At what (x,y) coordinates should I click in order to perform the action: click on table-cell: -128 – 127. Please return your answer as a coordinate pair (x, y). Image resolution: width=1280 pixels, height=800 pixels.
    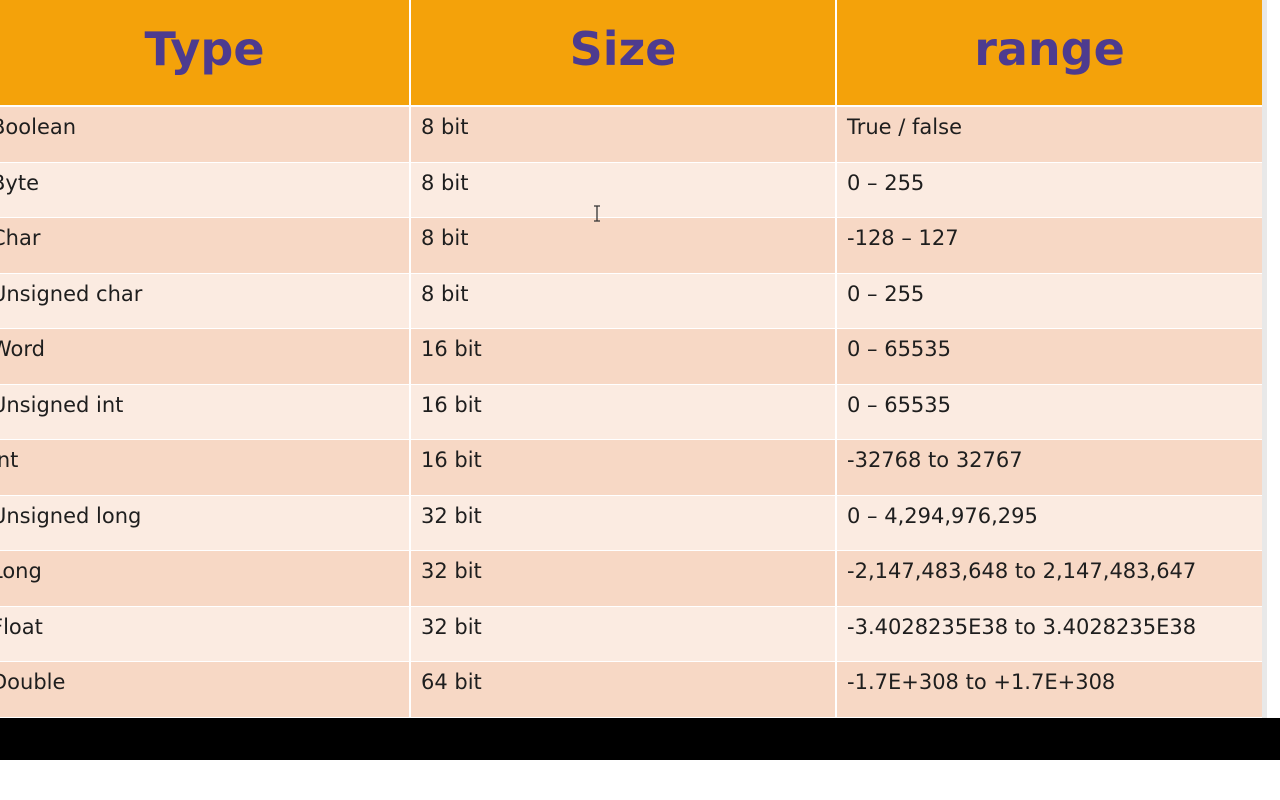
    Looking at the image, I should click on (1049, 245).